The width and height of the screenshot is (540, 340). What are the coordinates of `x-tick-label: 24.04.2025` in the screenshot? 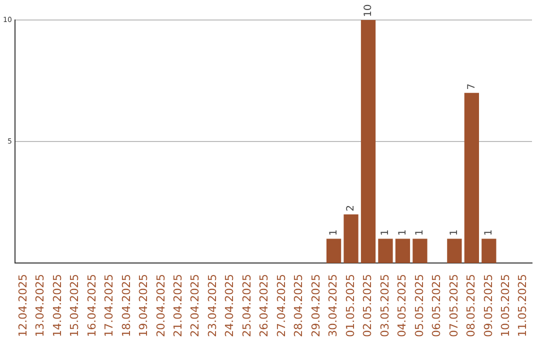 It's located at (229, 306).